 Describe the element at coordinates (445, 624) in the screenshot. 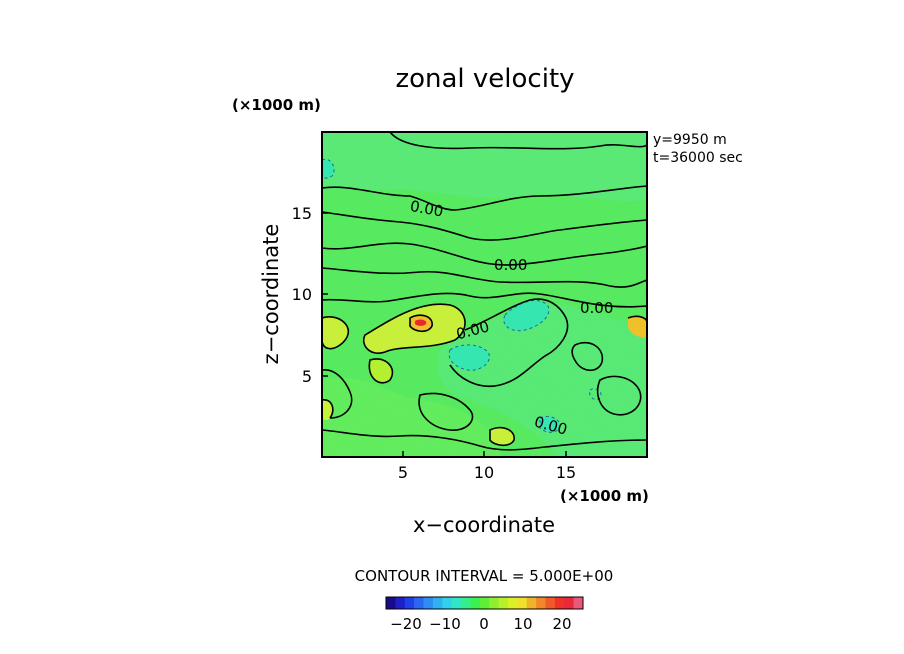

I see `colorbar-tick-label: −10` at that location.